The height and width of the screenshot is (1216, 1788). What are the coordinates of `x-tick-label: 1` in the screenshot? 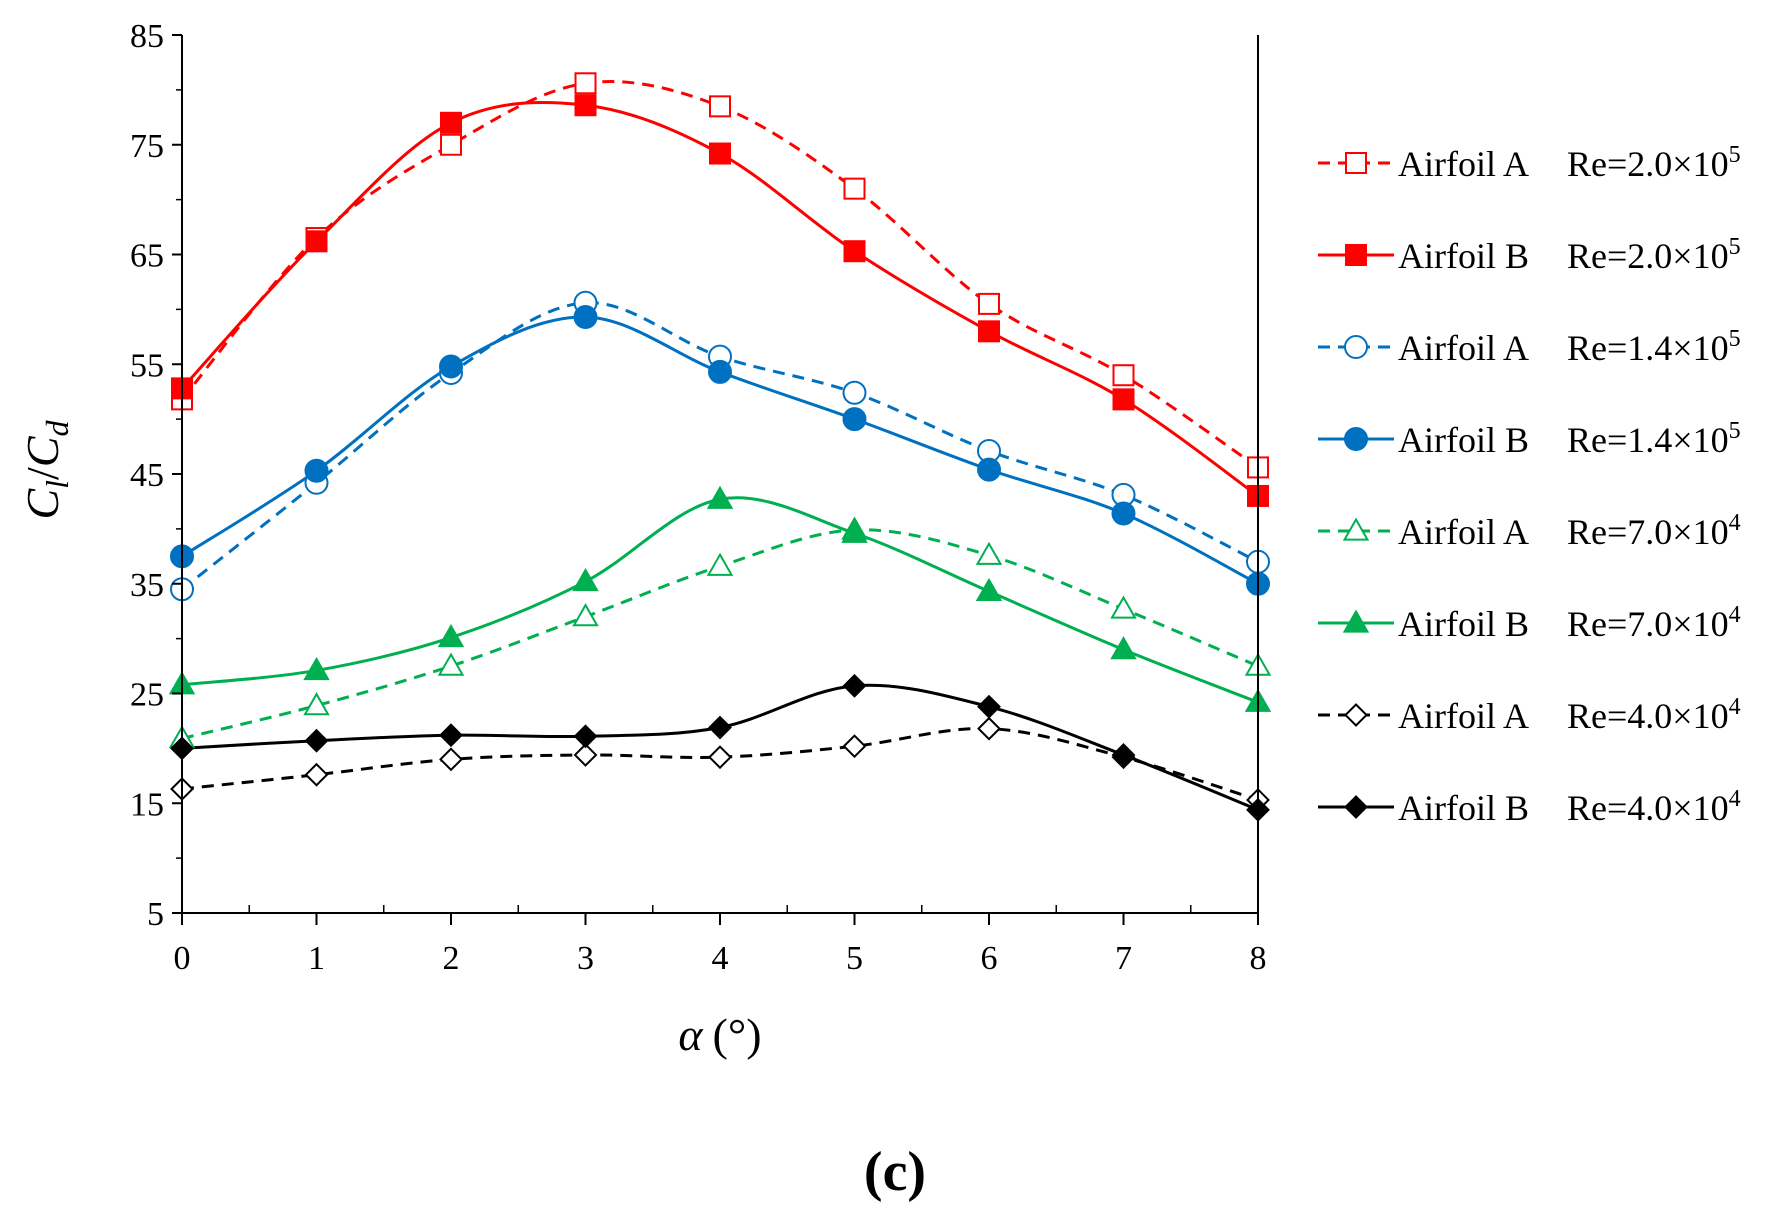 It's located at (316, 958).